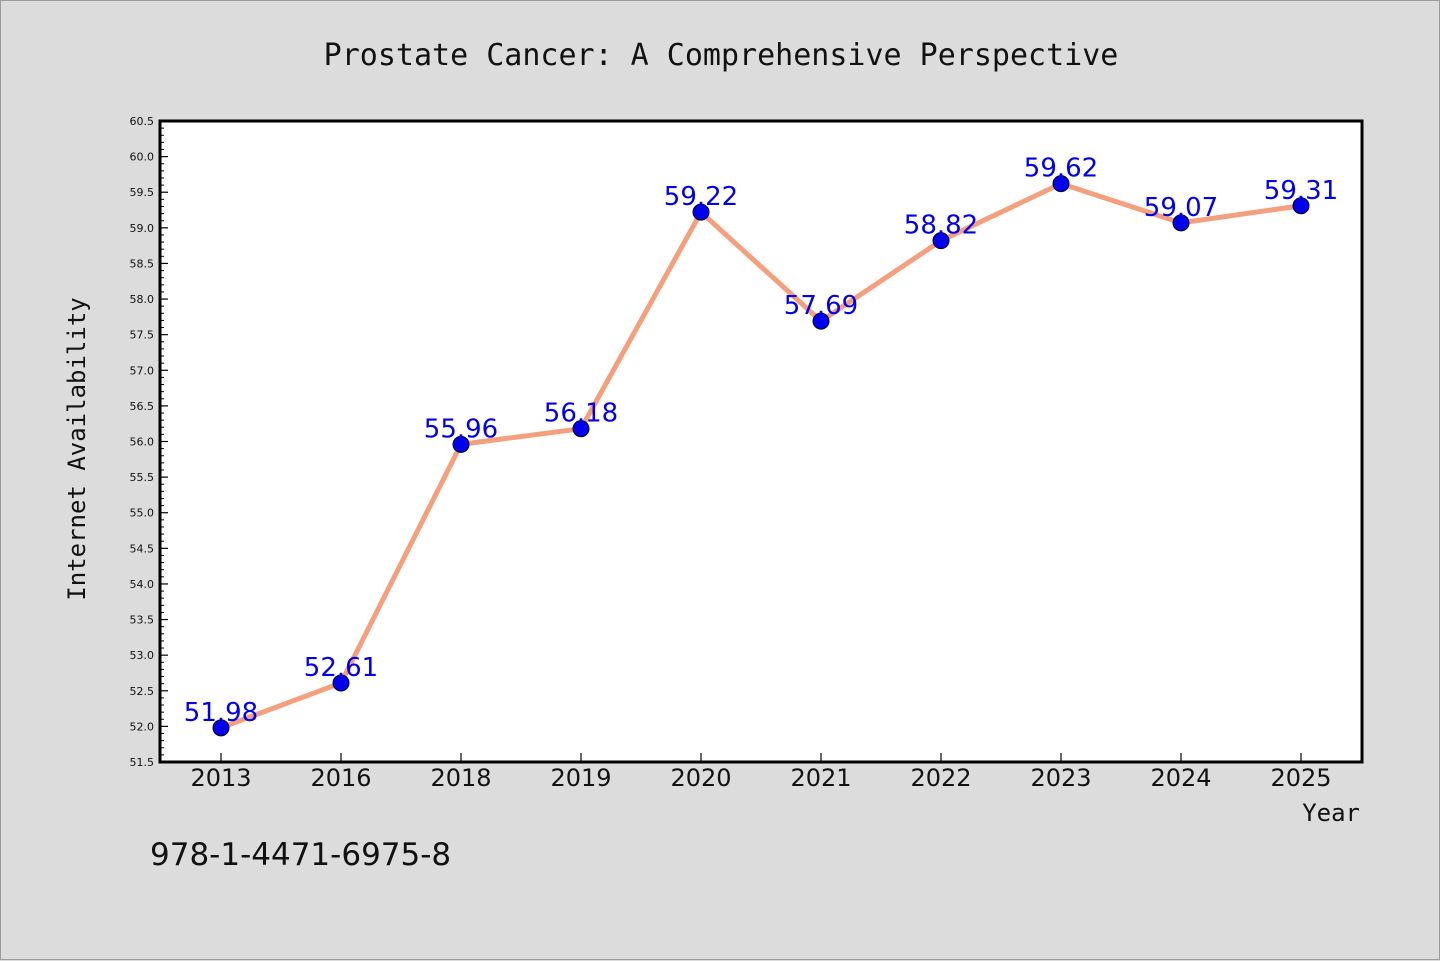  What do you see at coordinates (1300, 778) in the screenshot?
I see `x-tick-label: 2025` at bounding box center [1300, 778].